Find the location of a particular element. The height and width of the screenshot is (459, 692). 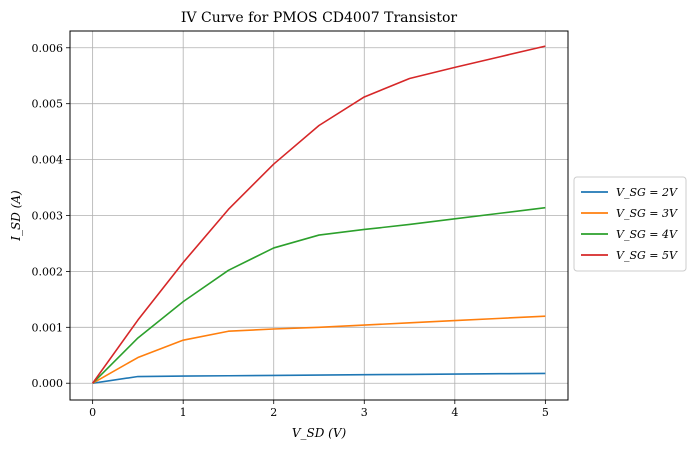

y-tick-label: 0.002 is located at coordinates (48, 271).